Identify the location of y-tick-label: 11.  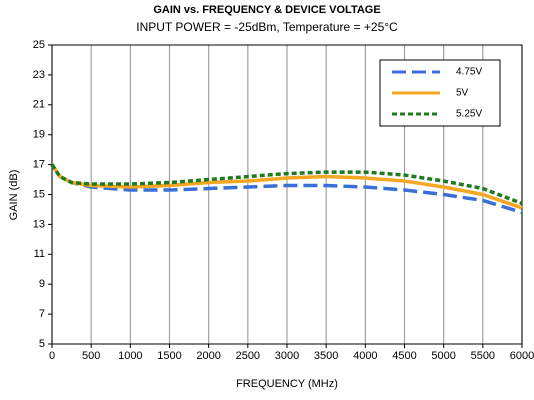
(39, 254).